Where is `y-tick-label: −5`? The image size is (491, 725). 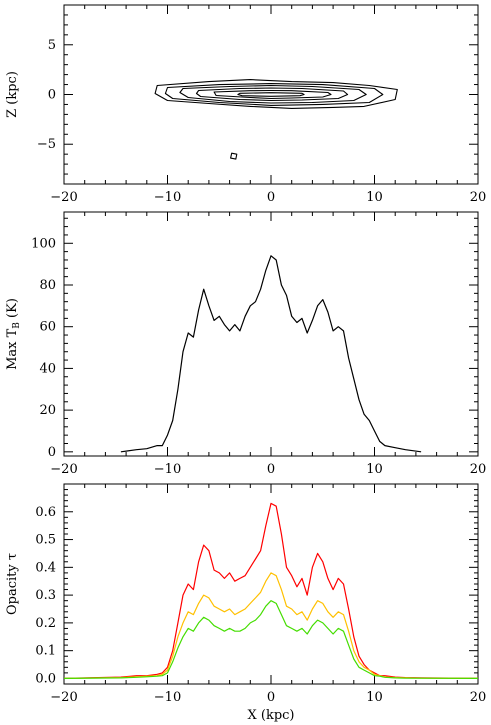 y-tick-label: −5 is located at coordinates (46, 144).